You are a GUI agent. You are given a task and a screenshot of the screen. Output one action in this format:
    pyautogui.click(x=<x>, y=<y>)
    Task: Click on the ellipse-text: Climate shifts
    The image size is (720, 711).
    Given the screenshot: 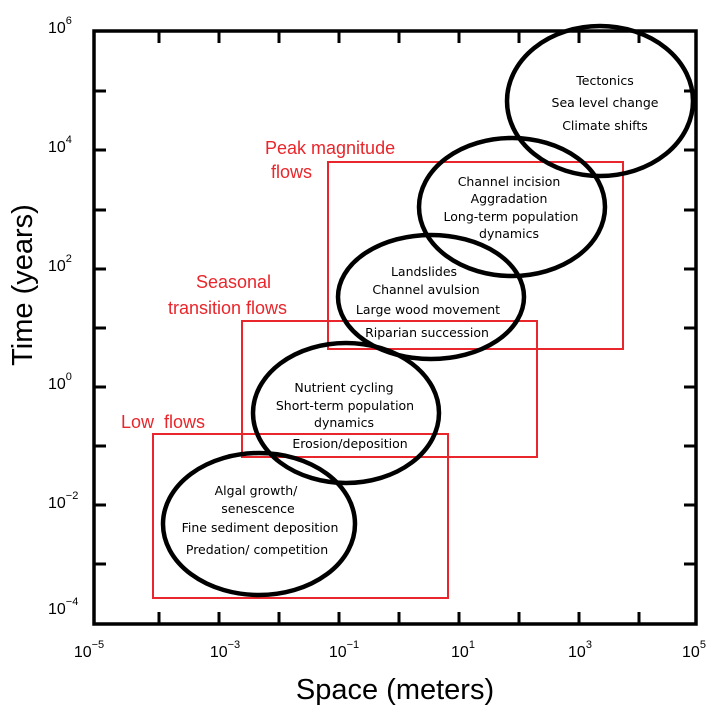 What is the action you would take?
    pyautogui.click(x=605, y=125)
    